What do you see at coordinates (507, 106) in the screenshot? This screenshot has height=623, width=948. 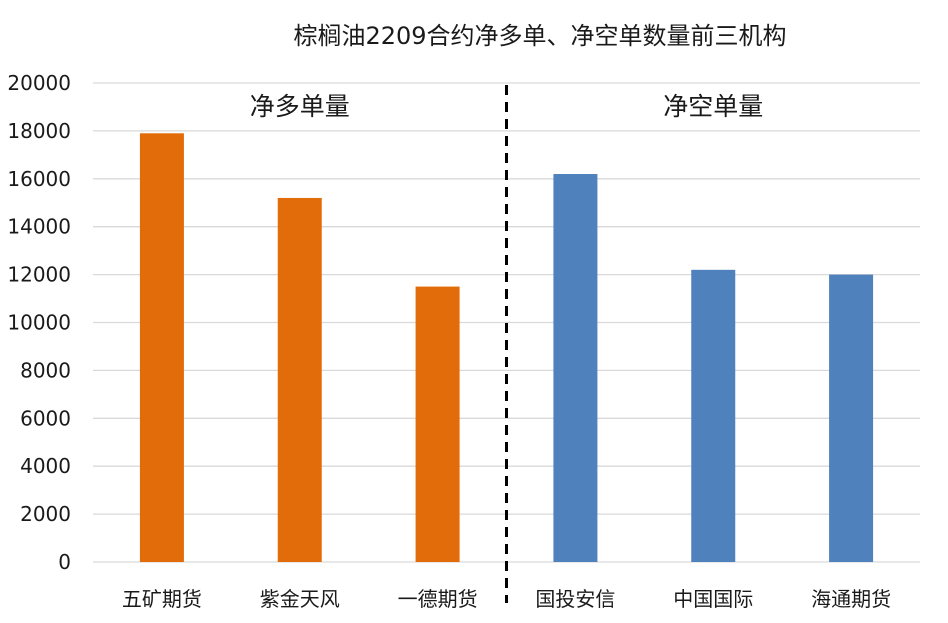 I see `group-labels: 净多单量 净空单量` at bounding box center [507, 106].